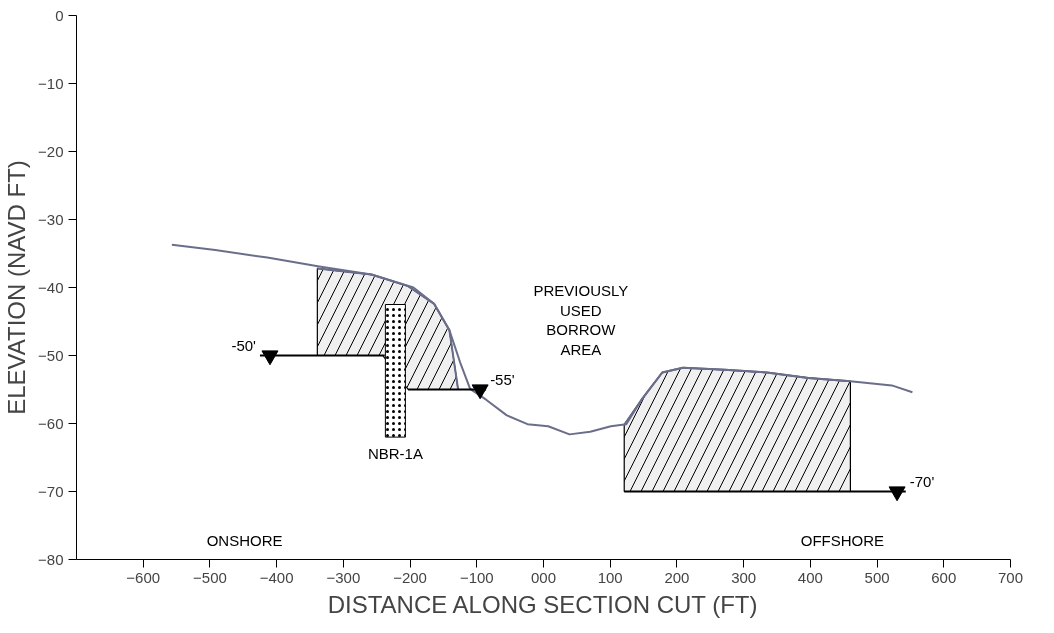  I want to click on x-tick-label: −600, so click(143, 577).